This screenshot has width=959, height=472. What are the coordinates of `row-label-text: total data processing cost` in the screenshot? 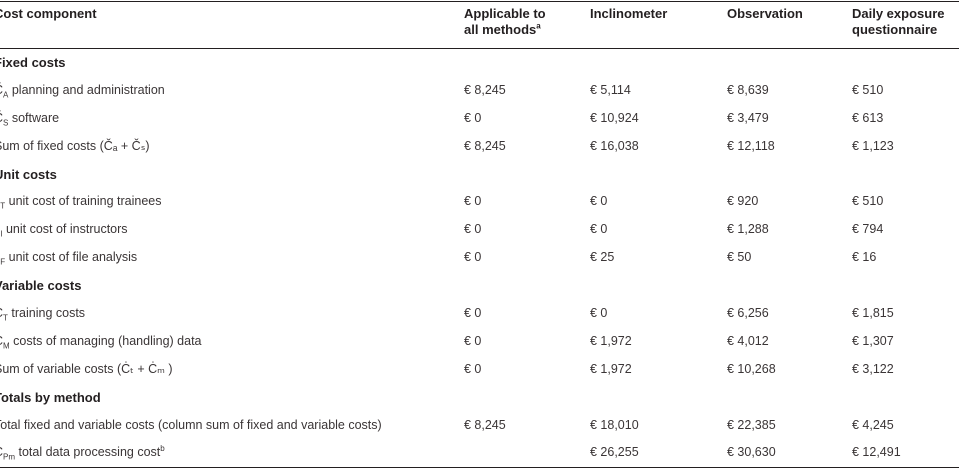 It's located at (88, 452).